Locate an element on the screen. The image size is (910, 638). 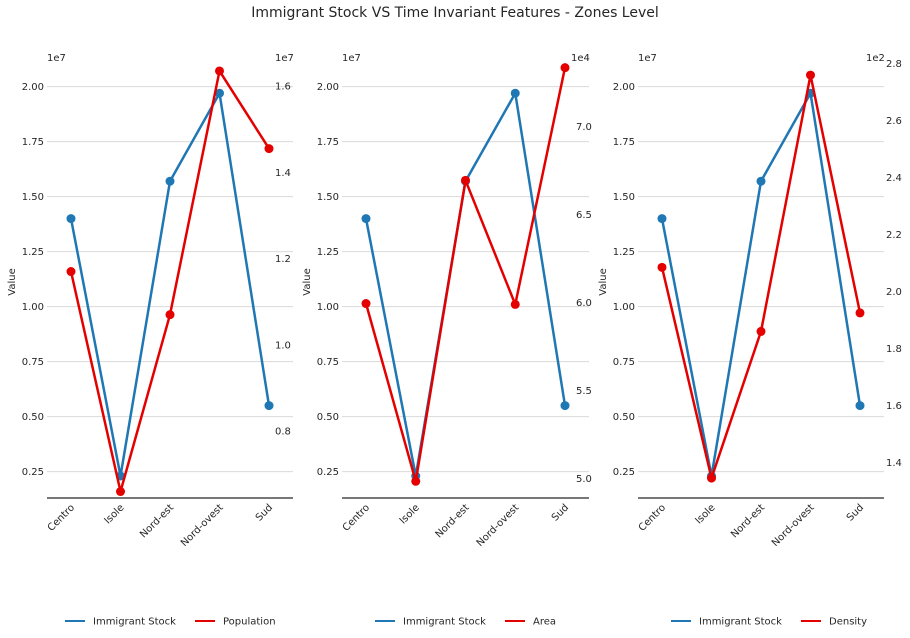
legend-label: Area is located at coordinates (544, 622).